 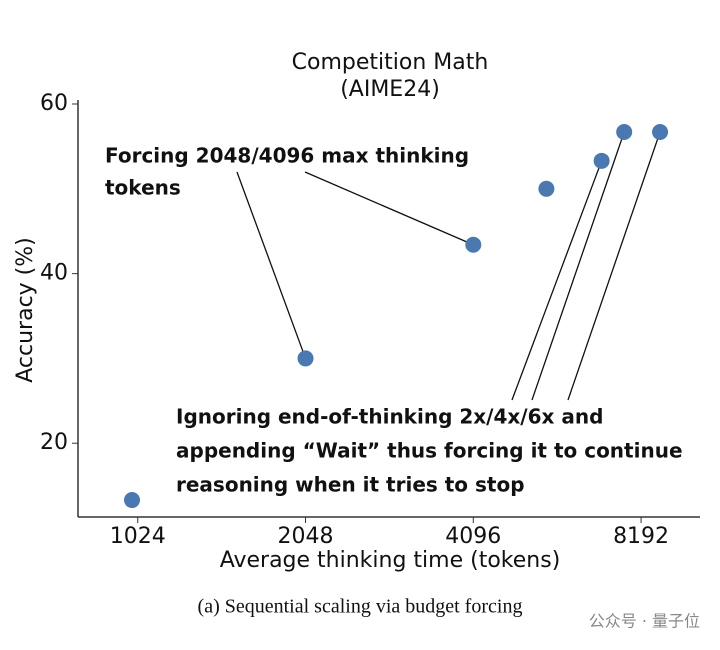 What do you see at coordinates (143, 188) in the screenshot?
I see `annotation: tokens` at bounding box center [143, 188].